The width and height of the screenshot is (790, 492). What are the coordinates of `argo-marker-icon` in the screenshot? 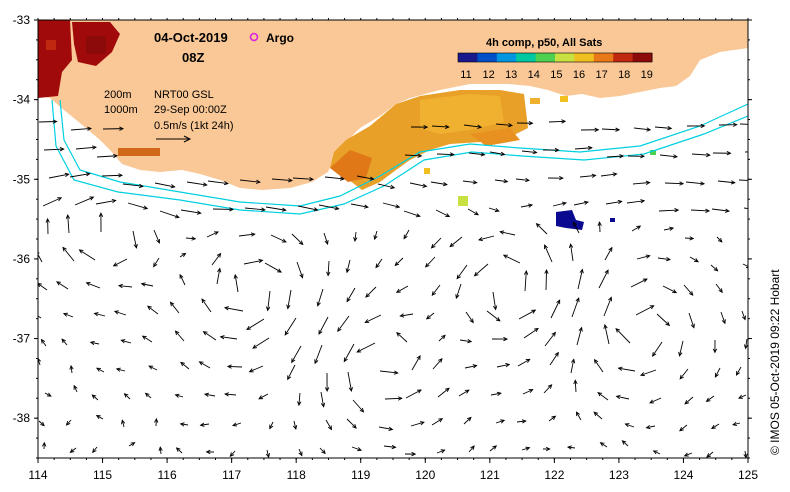 It's located at (254, 37).